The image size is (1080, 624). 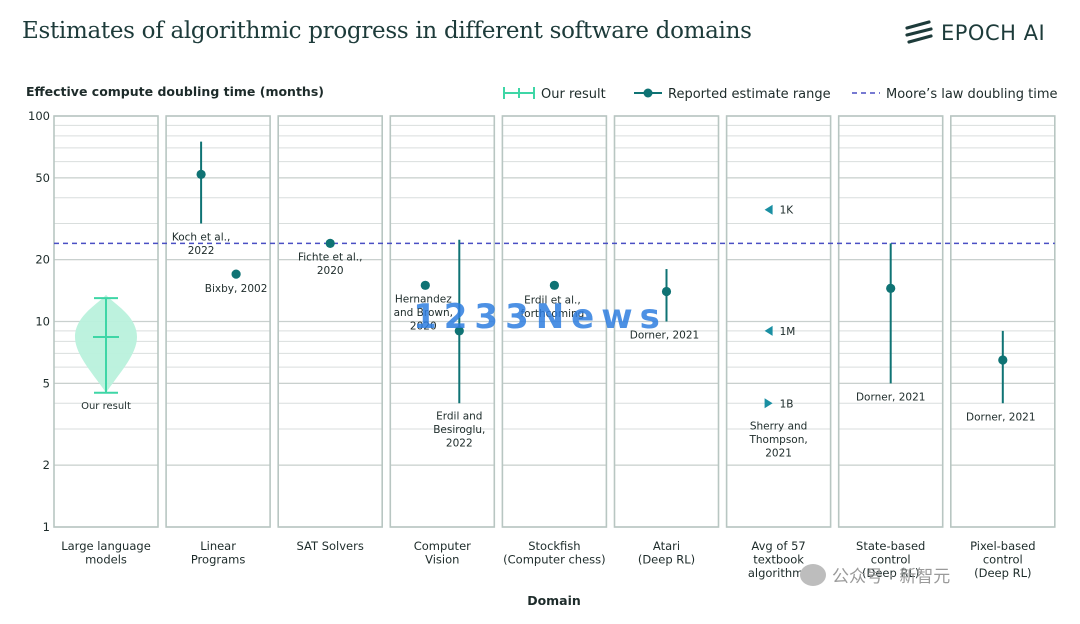 What do you see at coordinates (46, 527) in the screenshot?
I see `y-tick-label: 1` at bounding box center [46, 527].